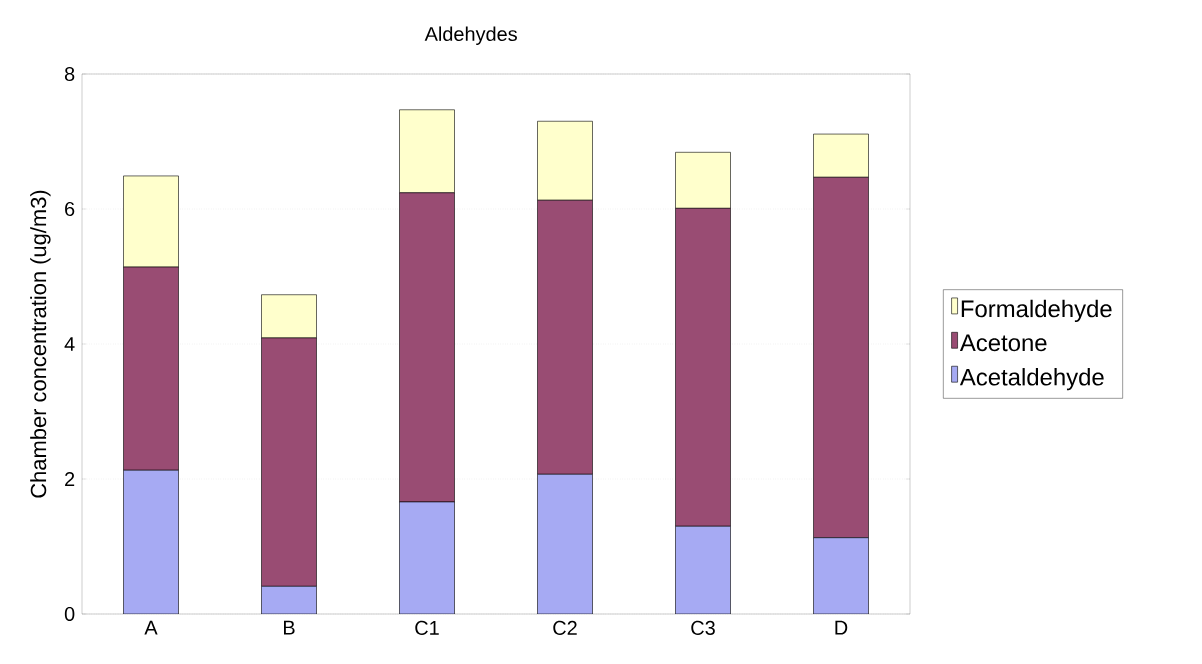  I want to click on y-tick-label: 6, so click(70, 209).